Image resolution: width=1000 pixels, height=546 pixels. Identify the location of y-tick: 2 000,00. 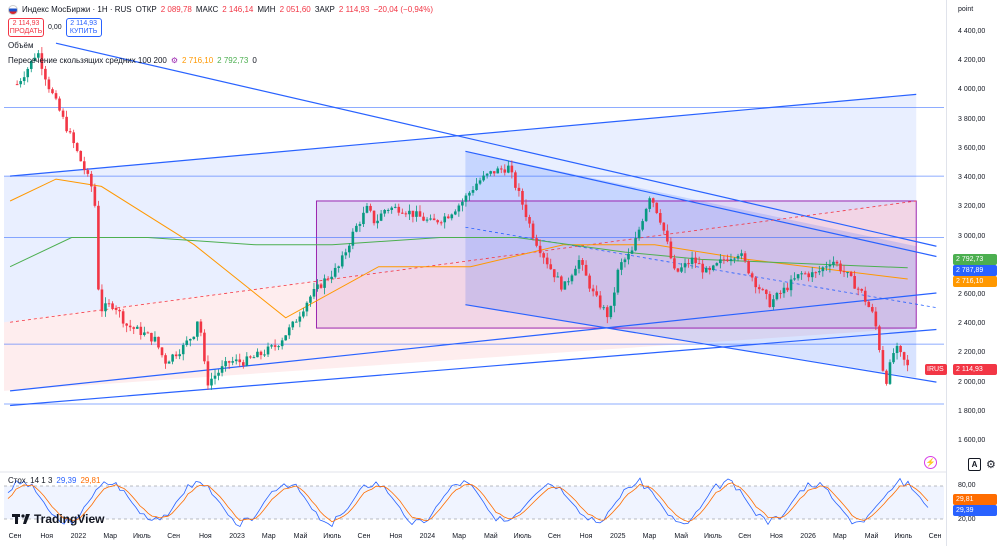
(972, 382).